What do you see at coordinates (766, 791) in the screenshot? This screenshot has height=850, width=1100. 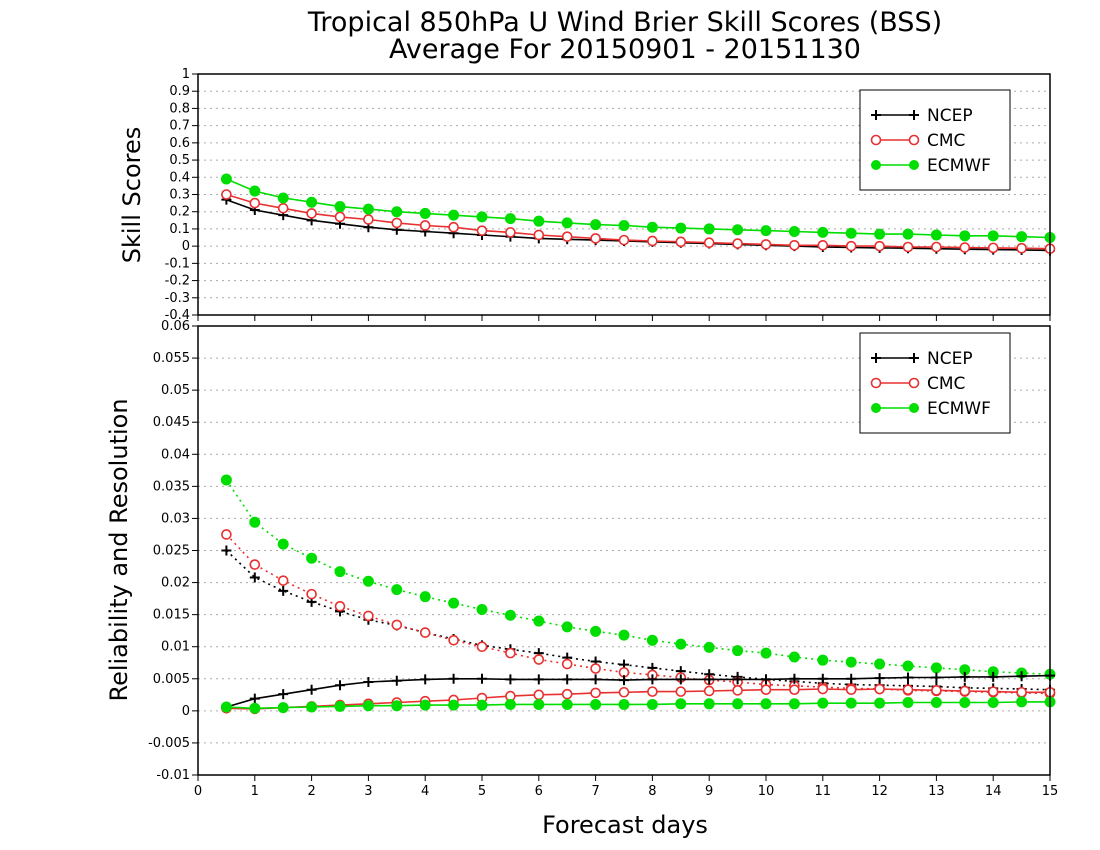 I see `x-tick-label: 10` at bounding box center [766, 791].